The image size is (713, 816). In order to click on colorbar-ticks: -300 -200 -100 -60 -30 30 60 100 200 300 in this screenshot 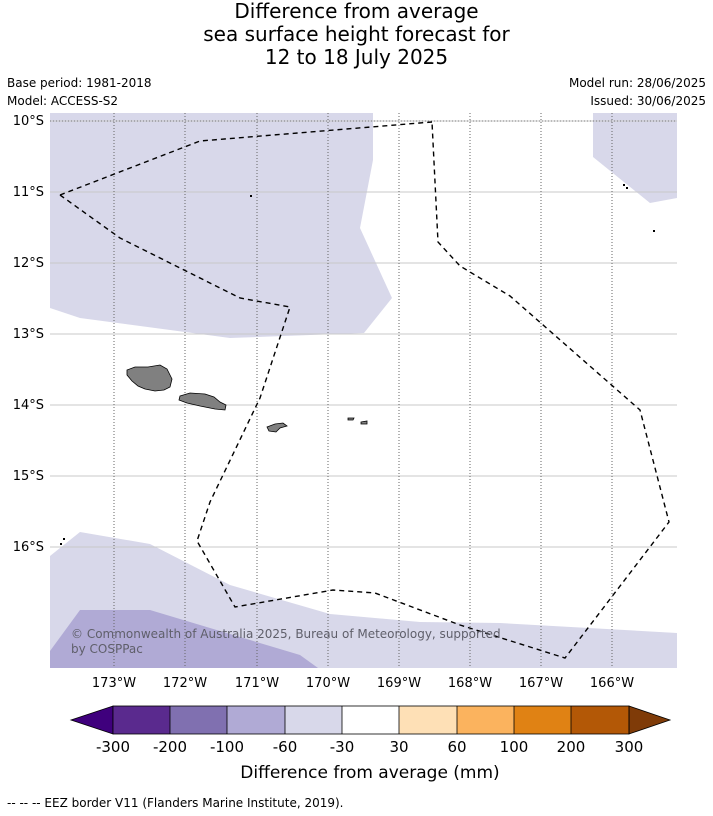, I will do `click(369, 747)`.